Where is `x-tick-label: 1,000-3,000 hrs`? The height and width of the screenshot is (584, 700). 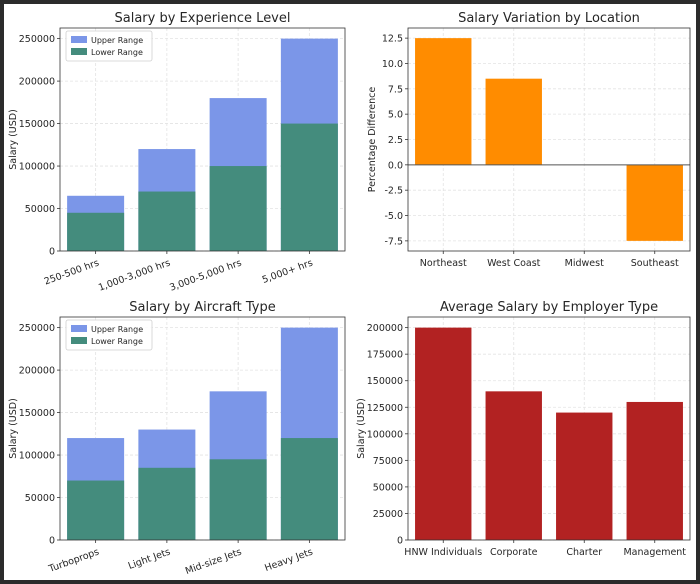
x-tick-label: 1,000-3,000 hrs is located at coordinates (134, 275).